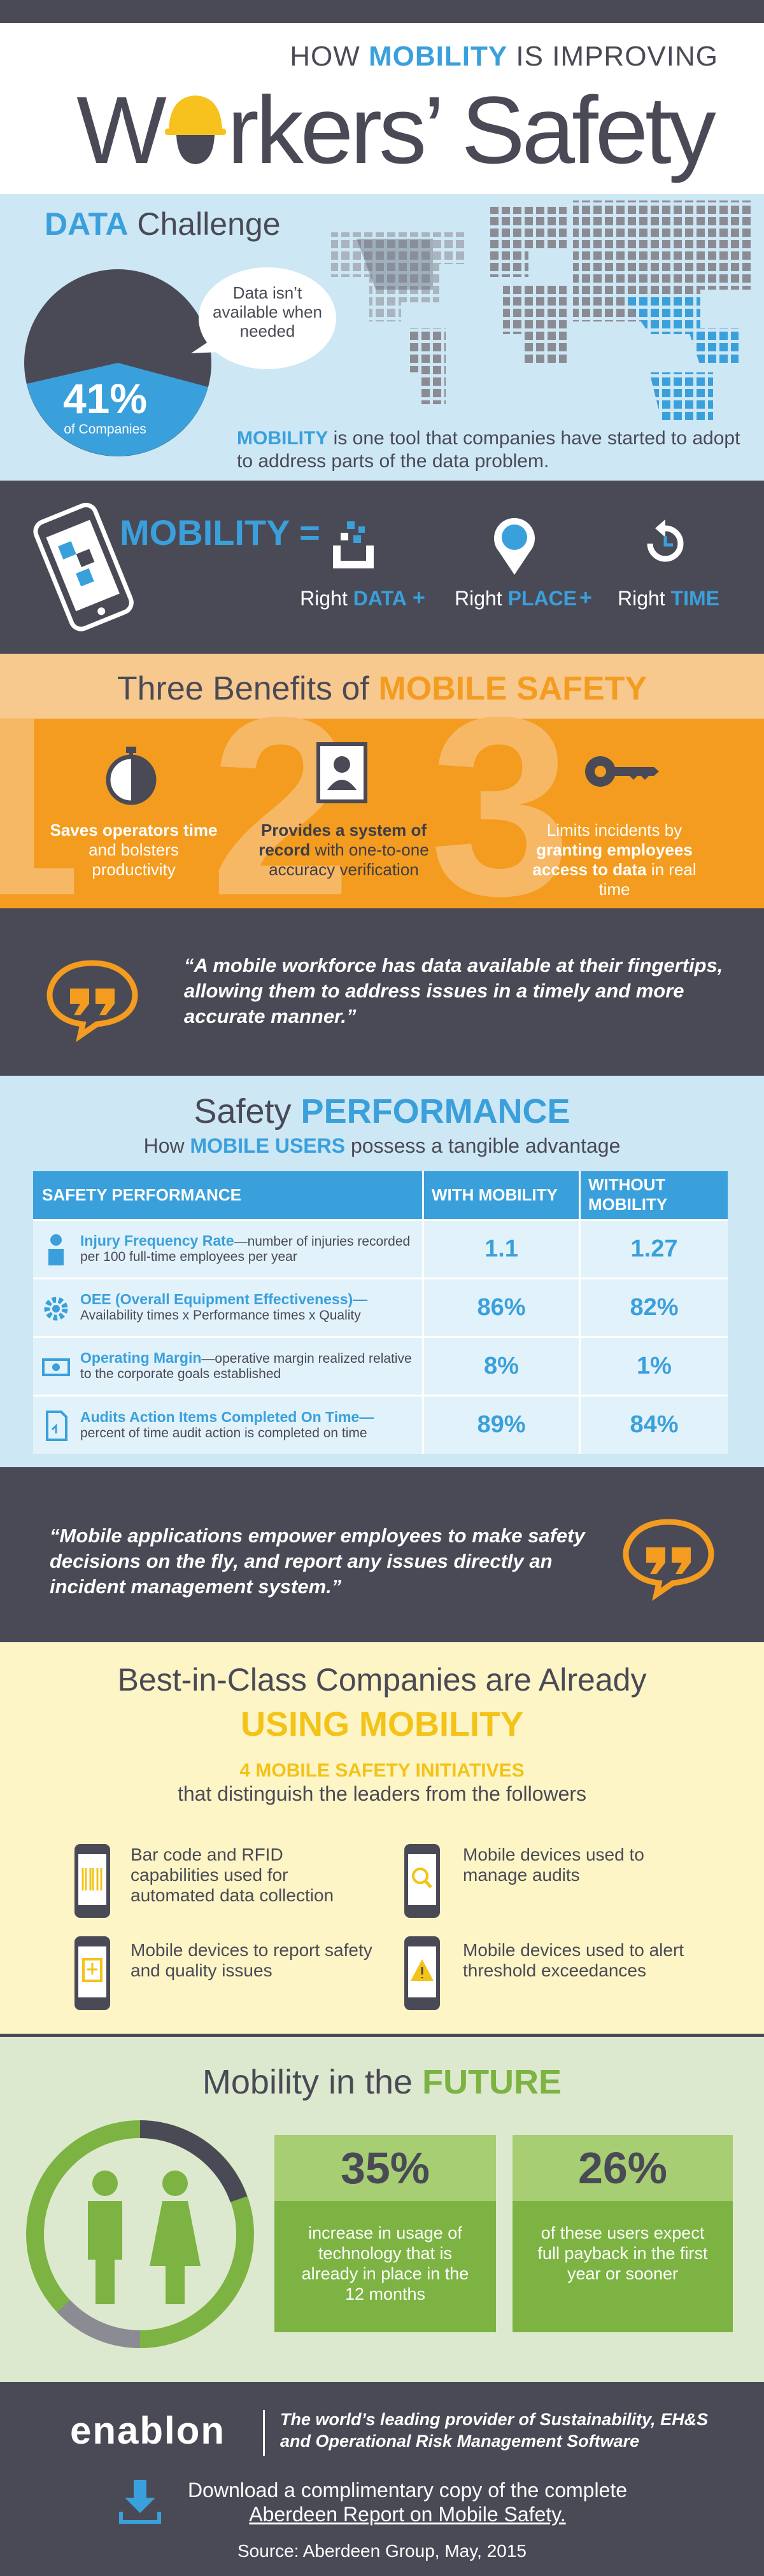 The image size is (764, 2576). Describe the element at coordinates (501, 786) in the screenshot. I see `benefit-number: 3` at that location.